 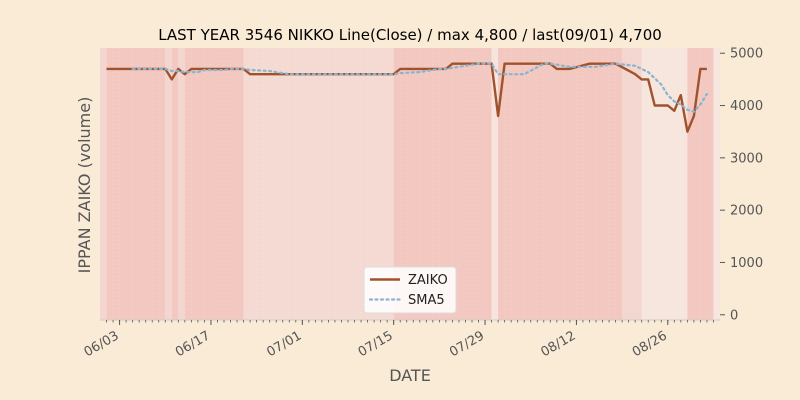 What do you see at coordinates (746, 158) in the screenshot?
I see `y-tick-label: 3000` at bounding box center [746, 158].